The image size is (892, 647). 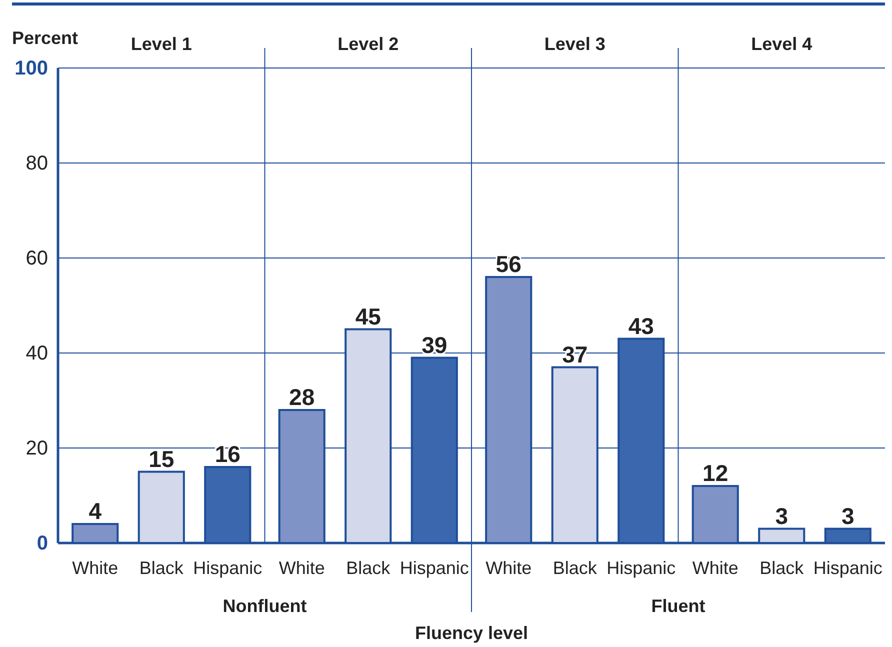 What do you see at coordinates (161, 459) in the screenshot?
I see `data-label: 15` at bounding box center [161, 459].